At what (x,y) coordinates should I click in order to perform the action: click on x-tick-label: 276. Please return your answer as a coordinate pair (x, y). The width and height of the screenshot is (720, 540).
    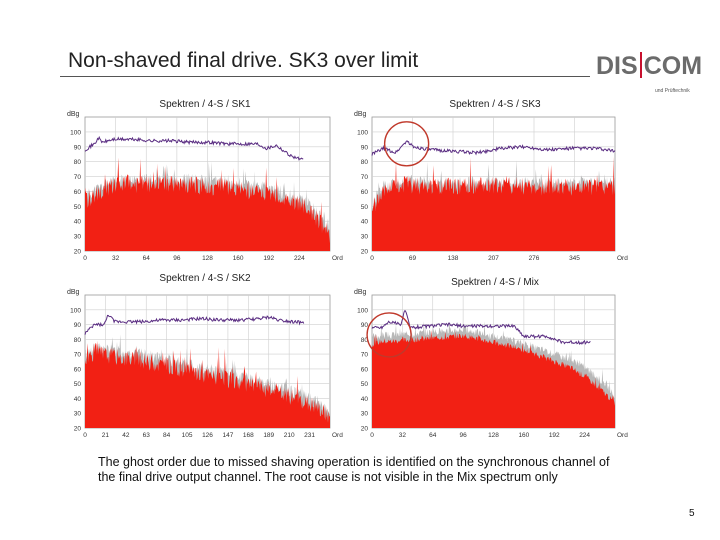
    Looking at the image, I should click on (534, 258).